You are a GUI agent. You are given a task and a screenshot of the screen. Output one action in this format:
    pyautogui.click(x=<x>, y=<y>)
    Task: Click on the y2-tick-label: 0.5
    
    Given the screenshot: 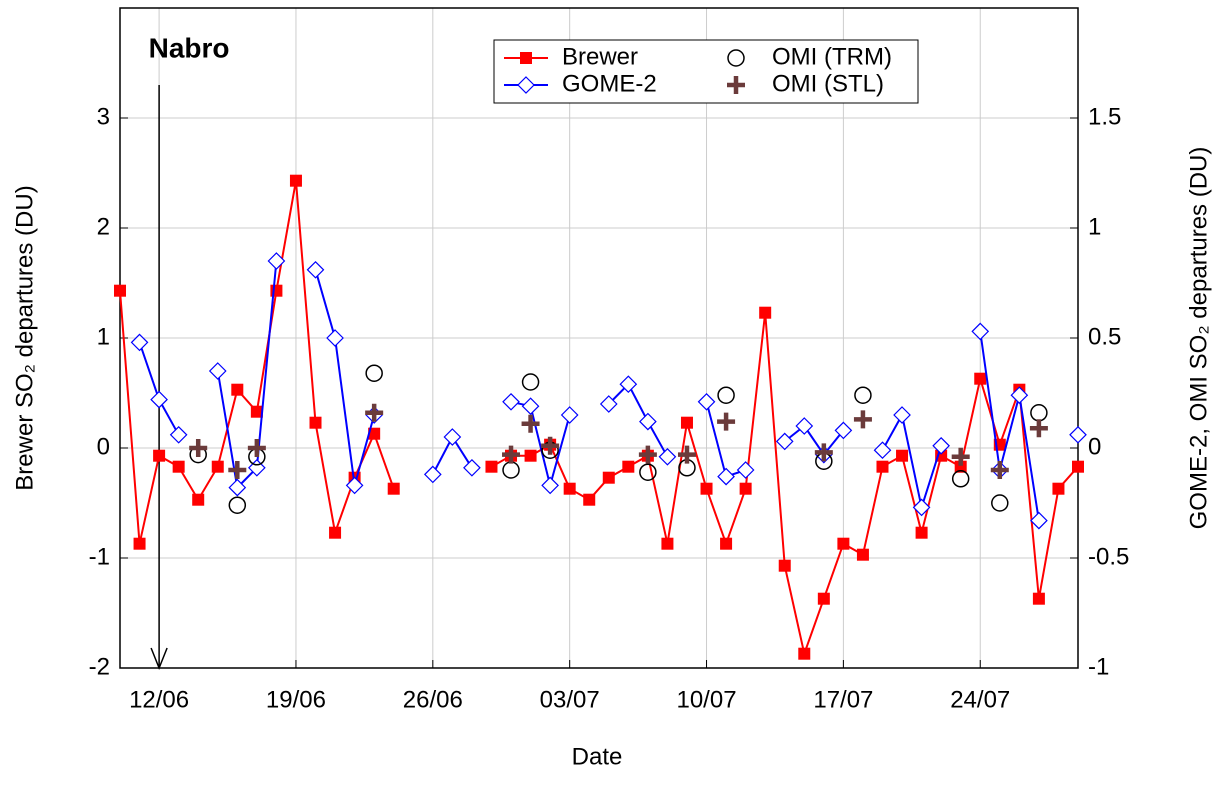 What is the action you would take?
    pyautogui.click(x=1104, y=336)
    